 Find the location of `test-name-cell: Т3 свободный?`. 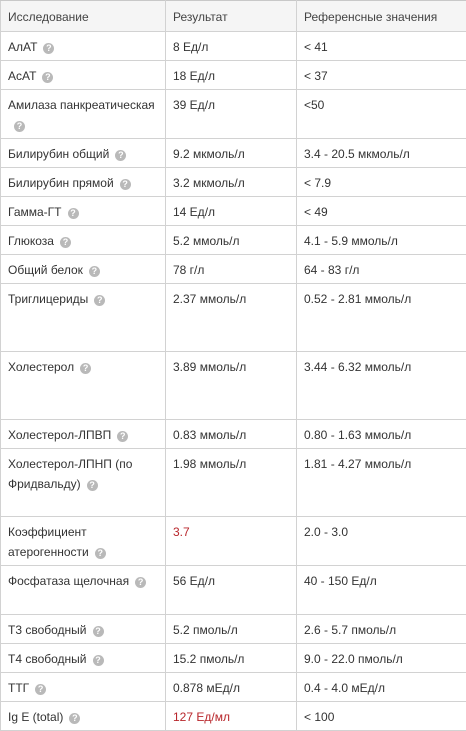

test-name-cell: Т3 свободный? is located at coordinates (83, 629).